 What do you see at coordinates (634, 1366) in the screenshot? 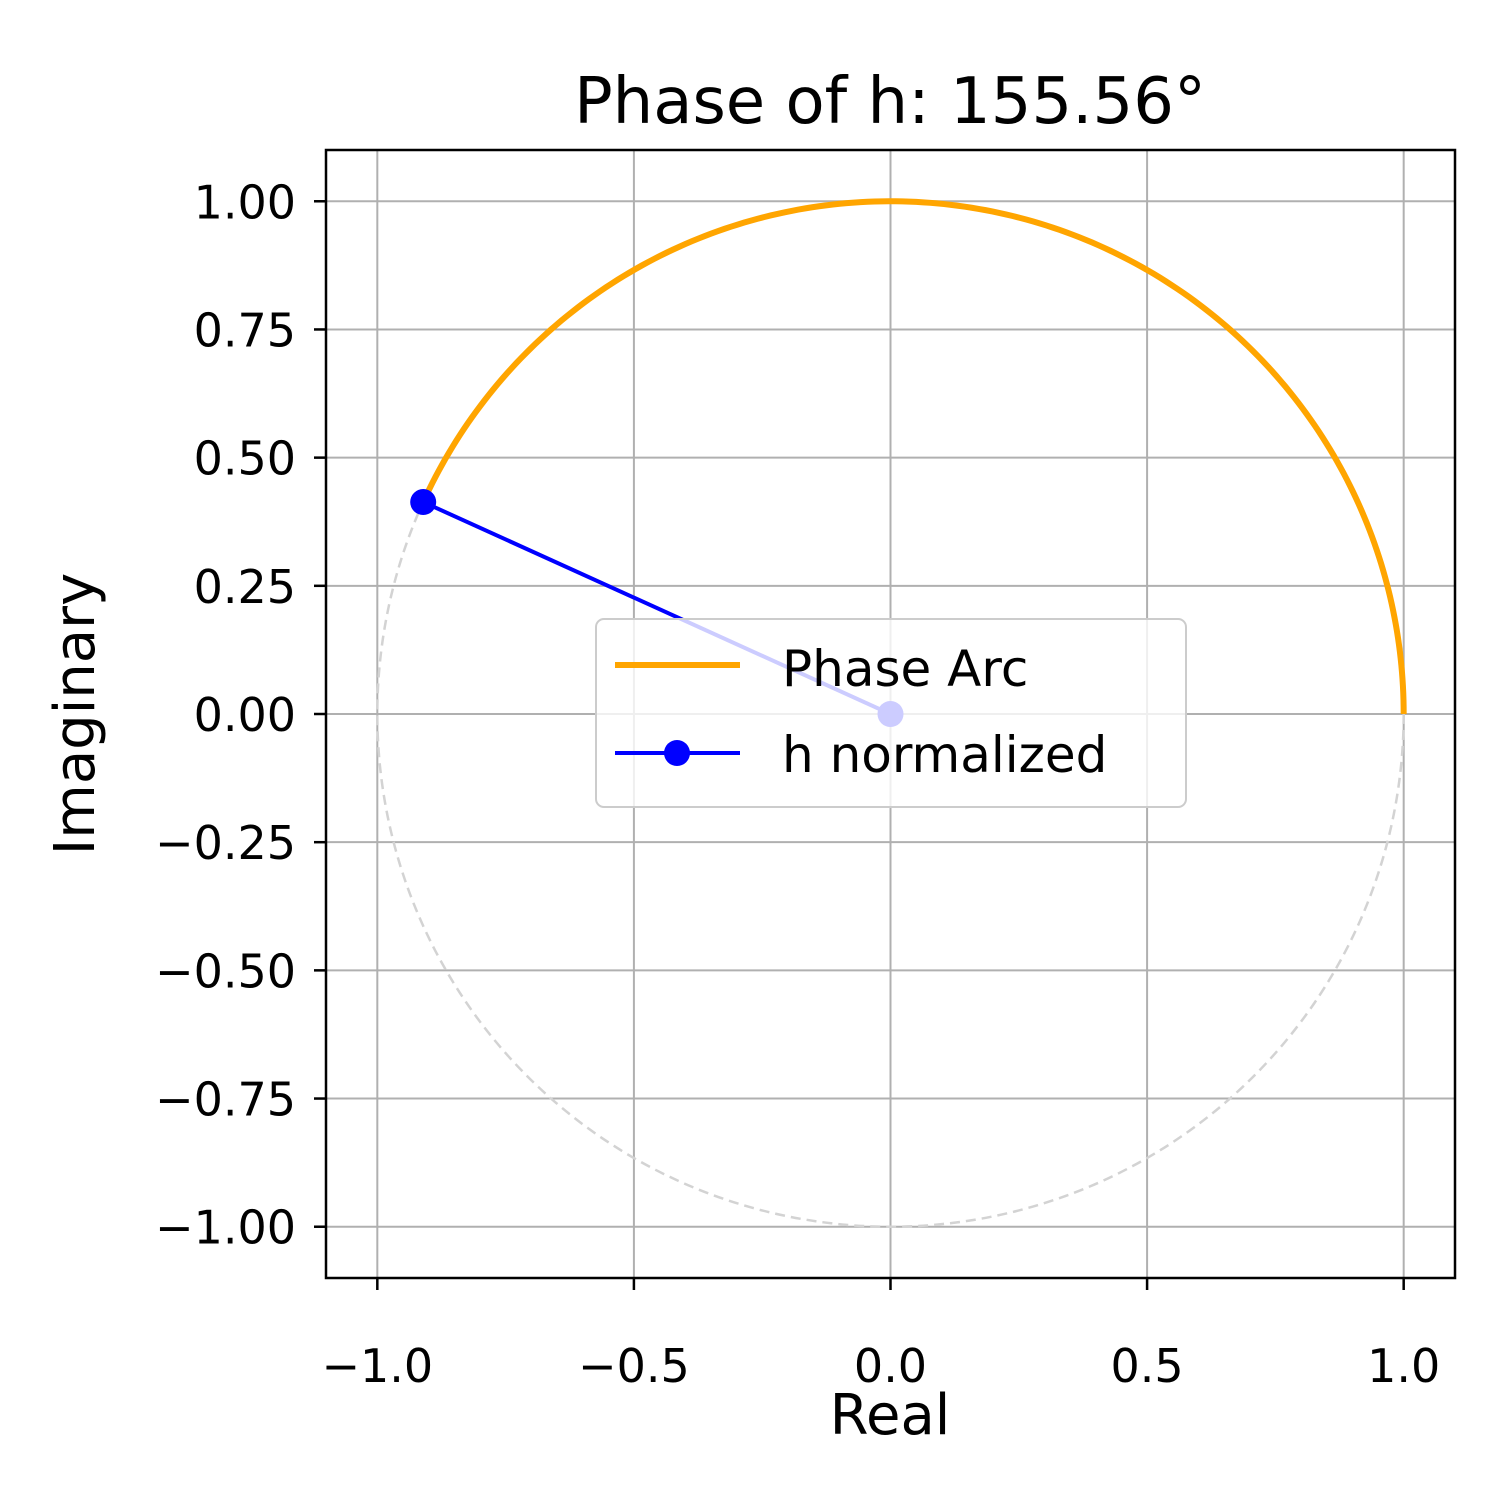
I see `x-tick-label: −0.5` at bounding box center [634, 1366].